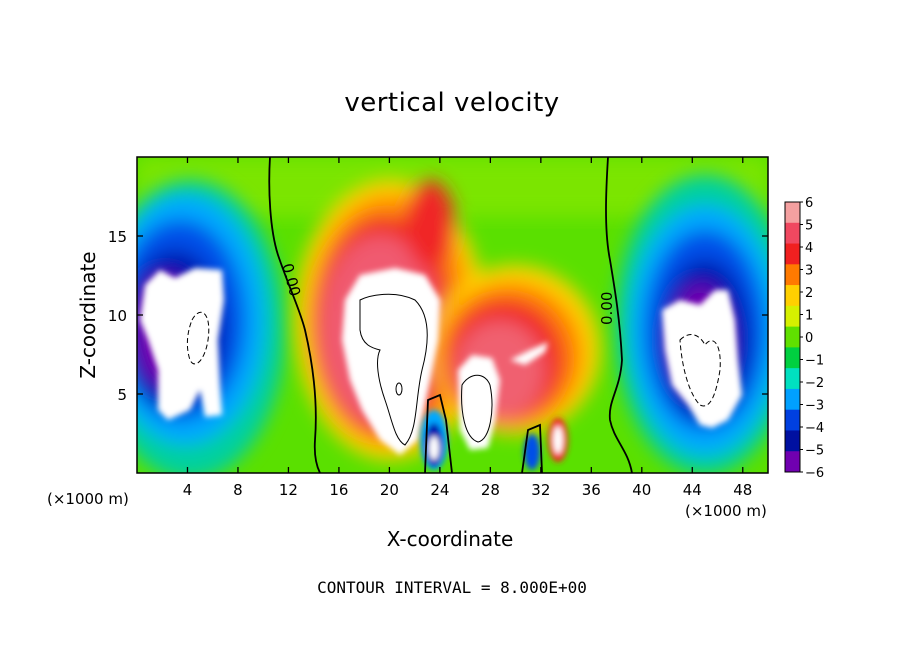  Describe the element at coordinates (809, 293) in the screenshot. I see `colorbar-label: 2` at that location.